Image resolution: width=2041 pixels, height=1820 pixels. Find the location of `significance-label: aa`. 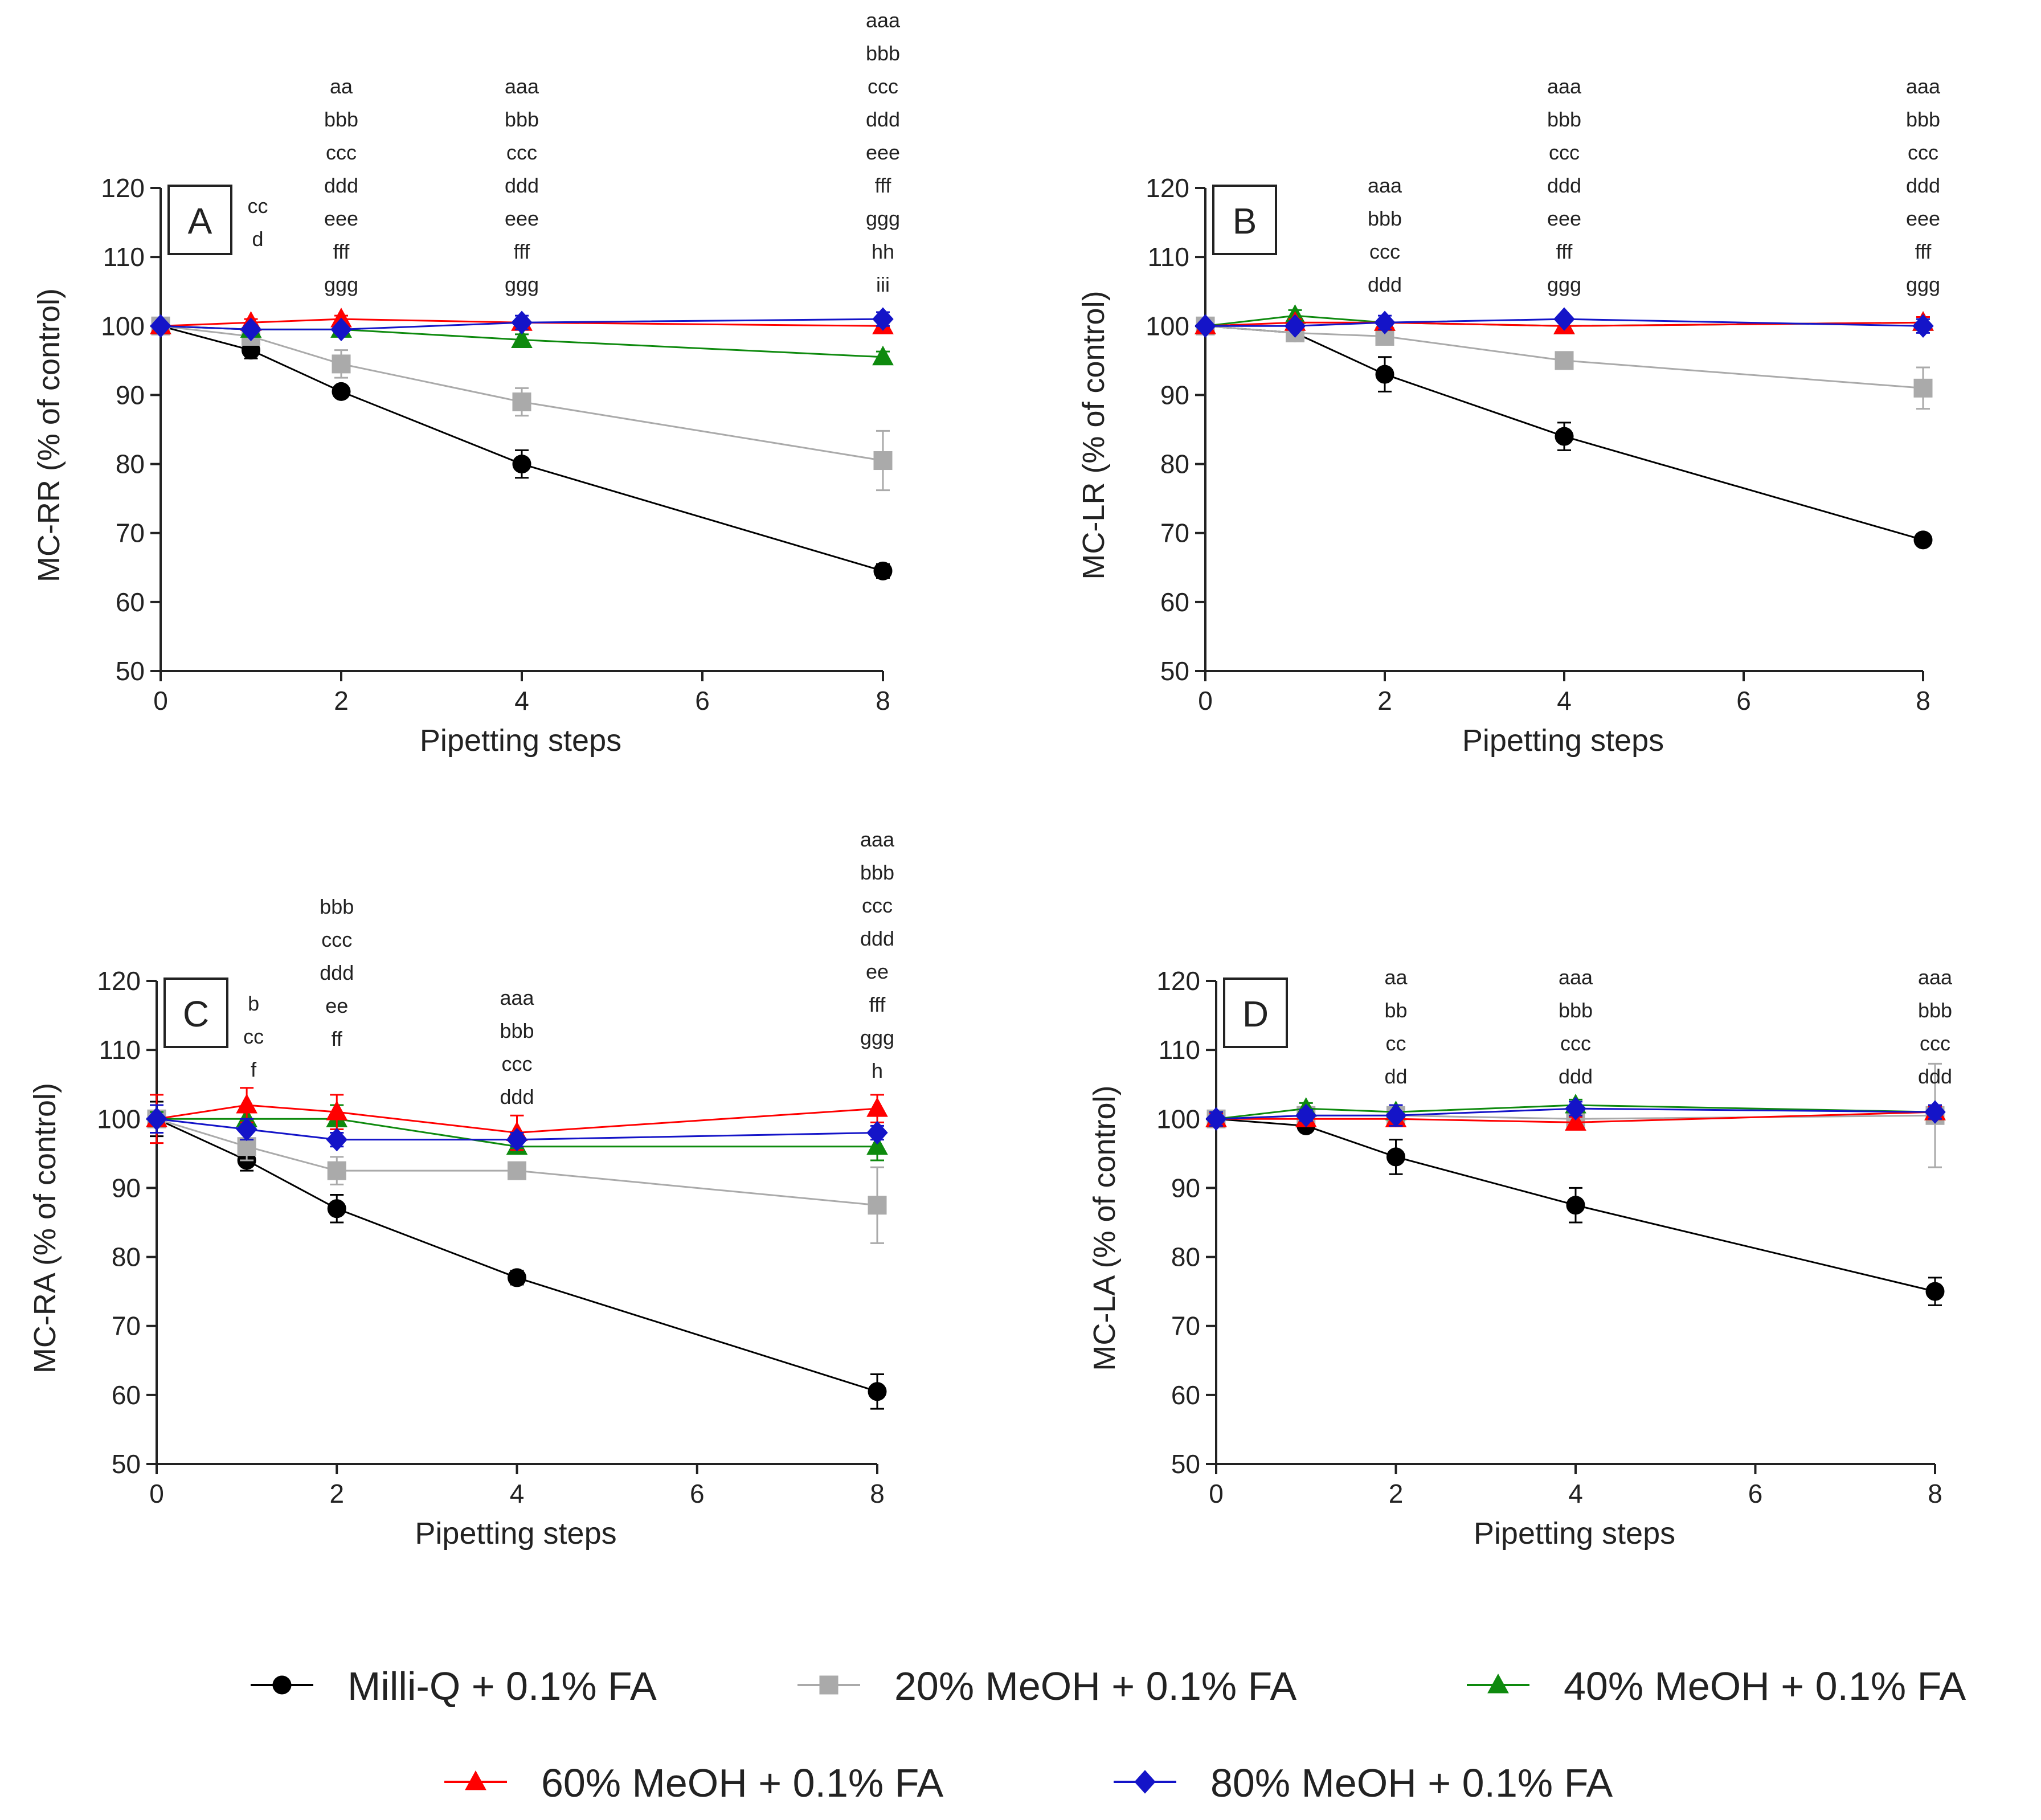

significance-label: aa is located at coordinates (341, 86).